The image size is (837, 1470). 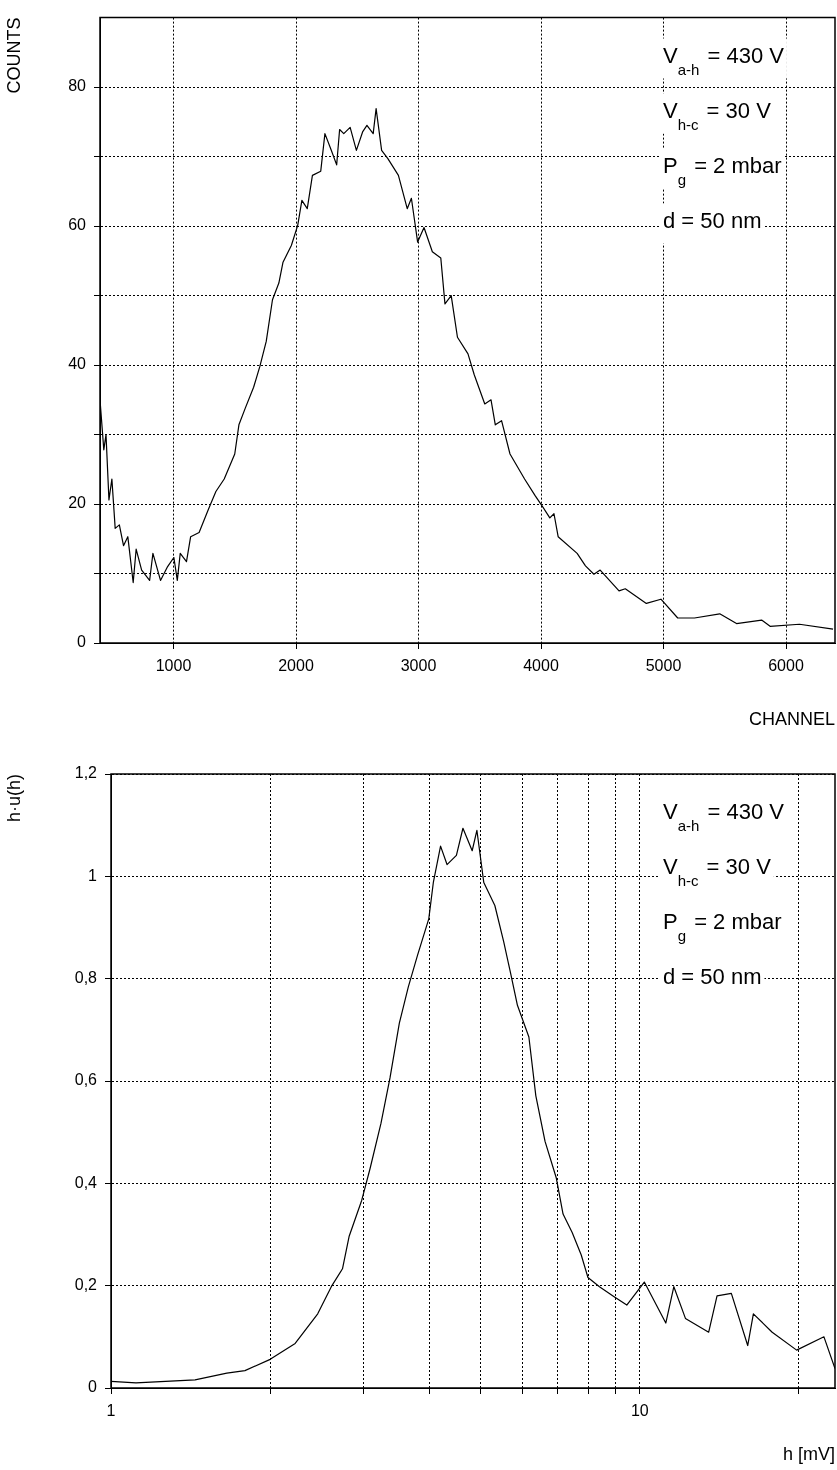 I want to click on x-tick-label: 1000, so click(x=173, y=666).